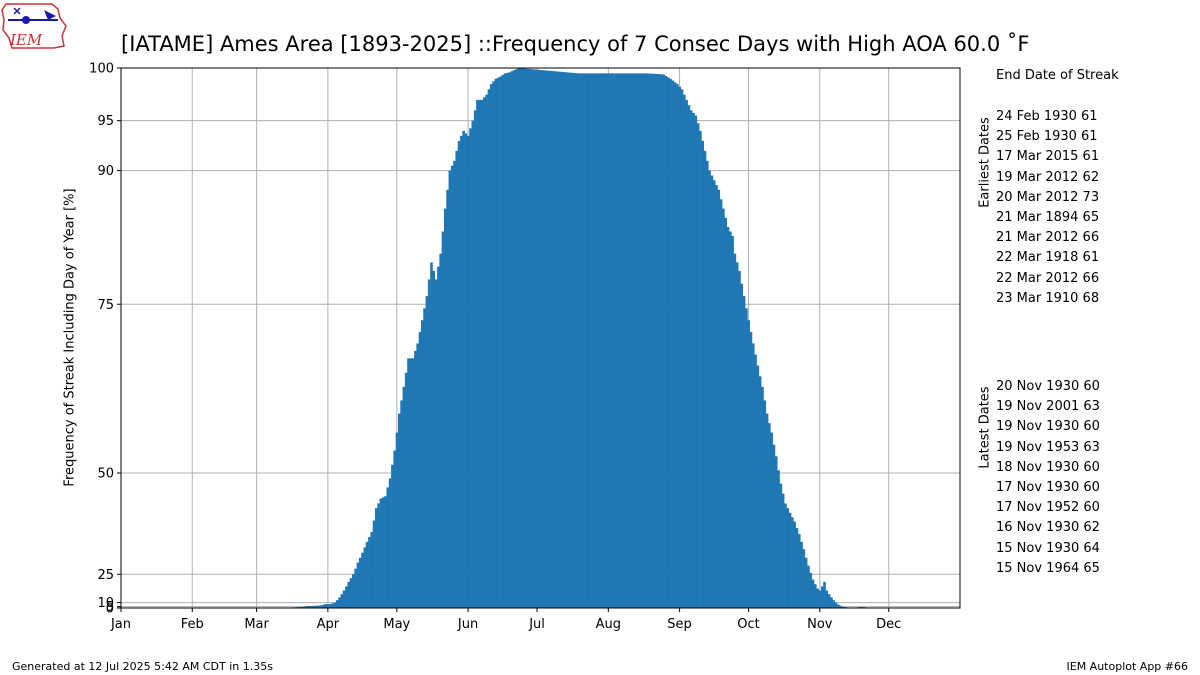  Describe the element at coordinates (1048, 197) in the screenshot. I see `list-item: 20 Mar 2012 73` at that location.